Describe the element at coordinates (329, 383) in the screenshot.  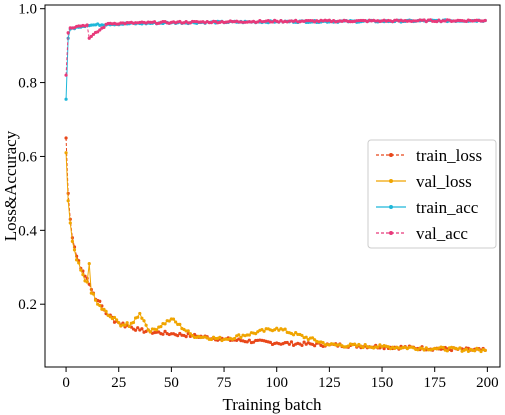
I see `x-tick-label: 125` at that location.